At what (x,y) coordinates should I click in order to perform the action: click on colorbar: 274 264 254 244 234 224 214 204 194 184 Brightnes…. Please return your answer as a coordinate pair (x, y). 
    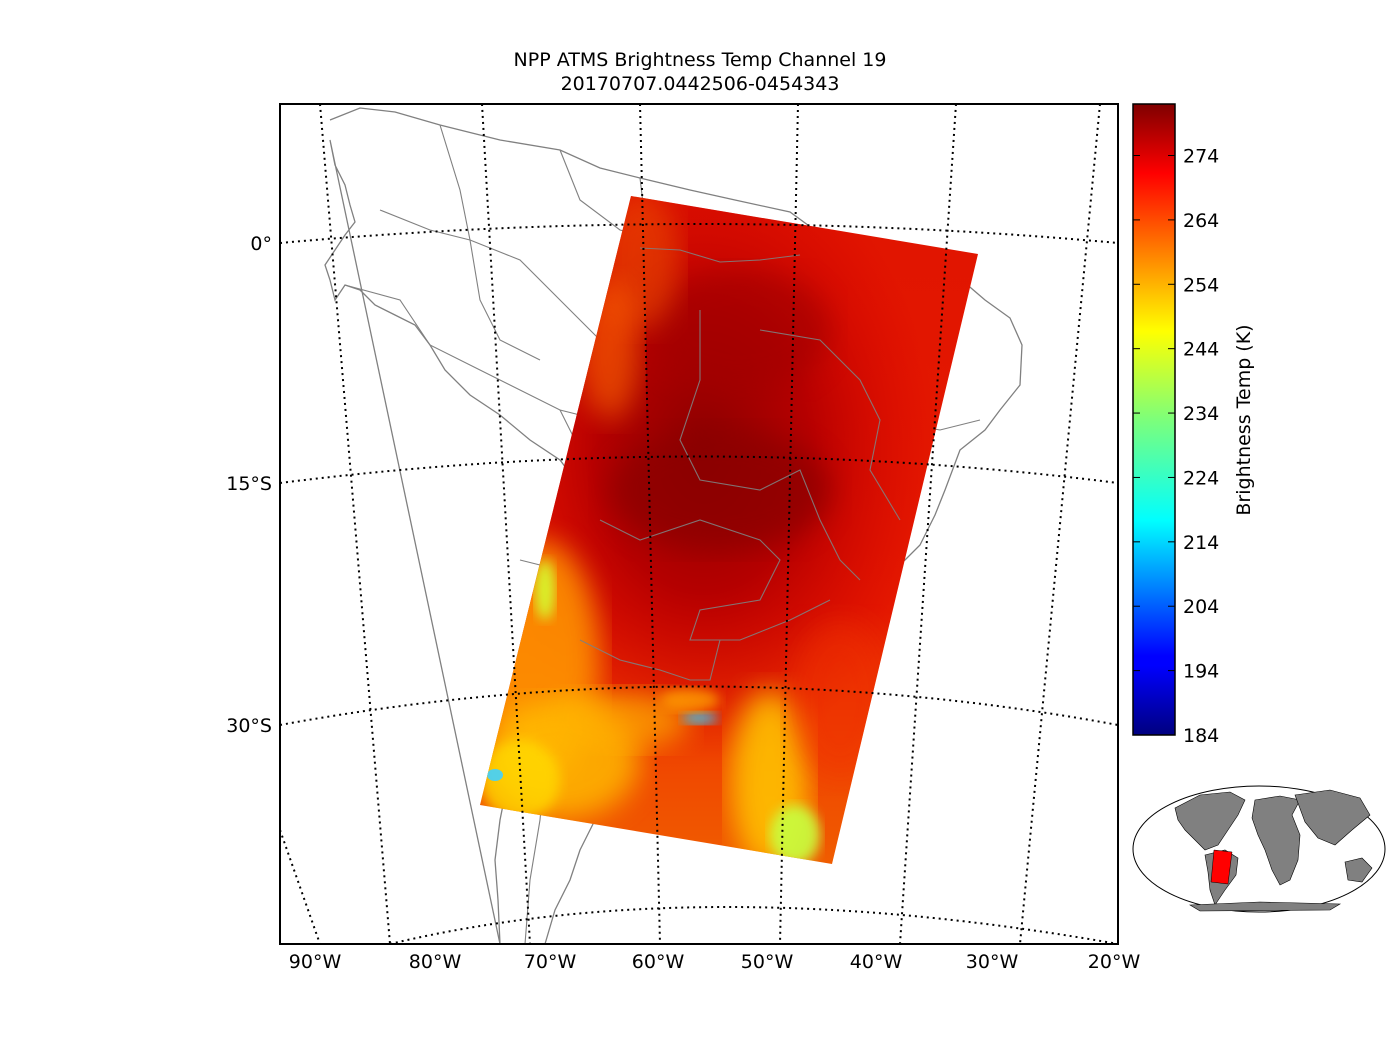
    Looking at the image, I should click on (1193, 425).